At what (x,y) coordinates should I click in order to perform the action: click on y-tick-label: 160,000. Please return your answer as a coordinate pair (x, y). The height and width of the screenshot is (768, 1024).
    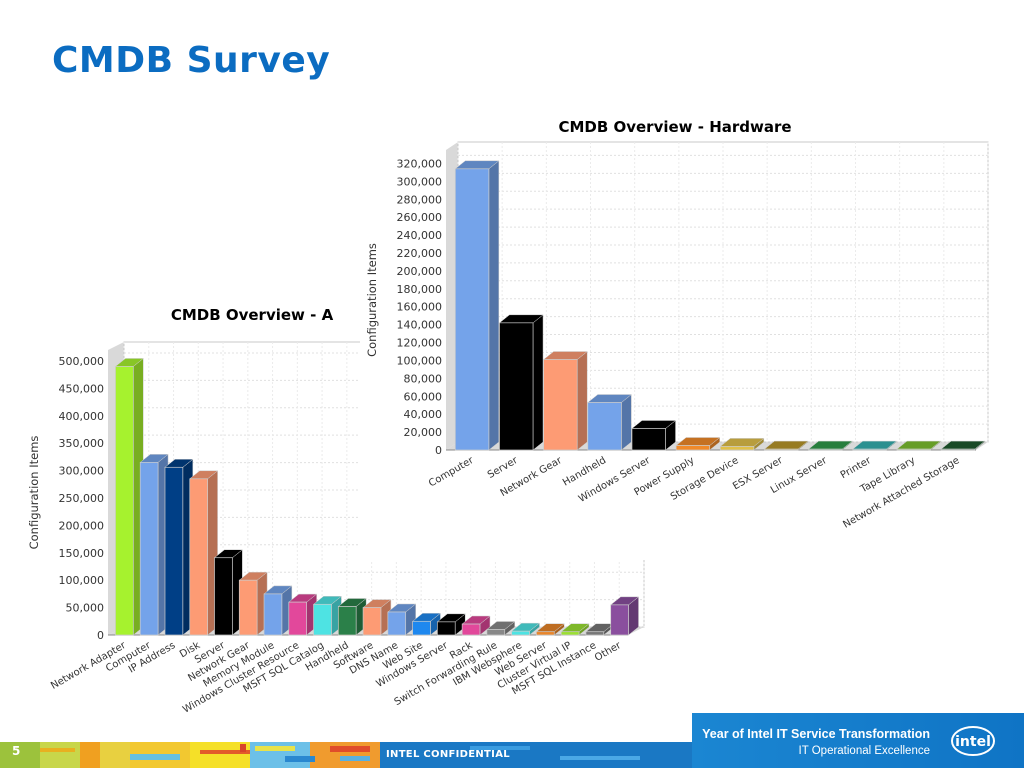
    Looking at the image, I should click on (420, 307).